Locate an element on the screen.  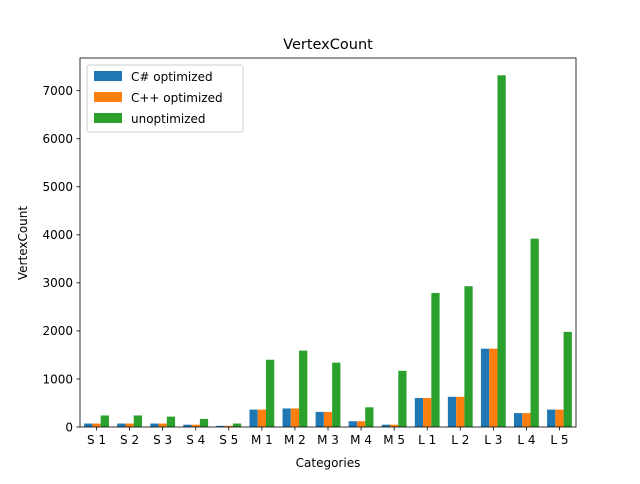
y-tick-label: 0 is located at coordinates (69, 427).